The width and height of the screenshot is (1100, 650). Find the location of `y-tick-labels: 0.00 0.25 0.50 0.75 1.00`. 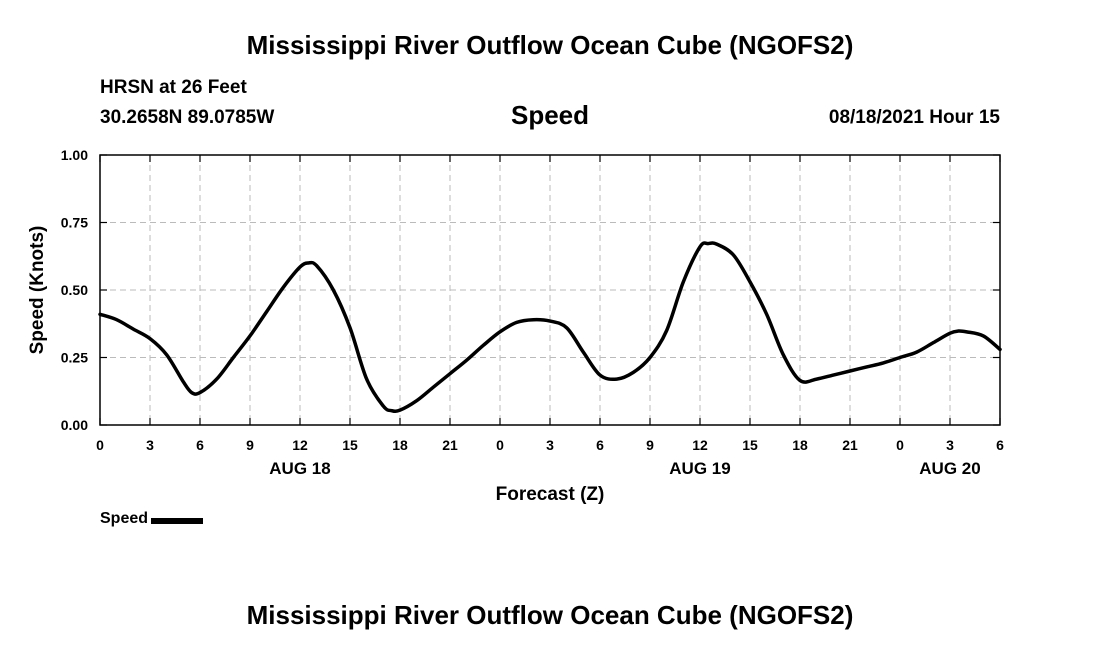

y-tick-labels: 0.00 0.25 0.50 0.75 1.00 is located at coordinates (74, 290).